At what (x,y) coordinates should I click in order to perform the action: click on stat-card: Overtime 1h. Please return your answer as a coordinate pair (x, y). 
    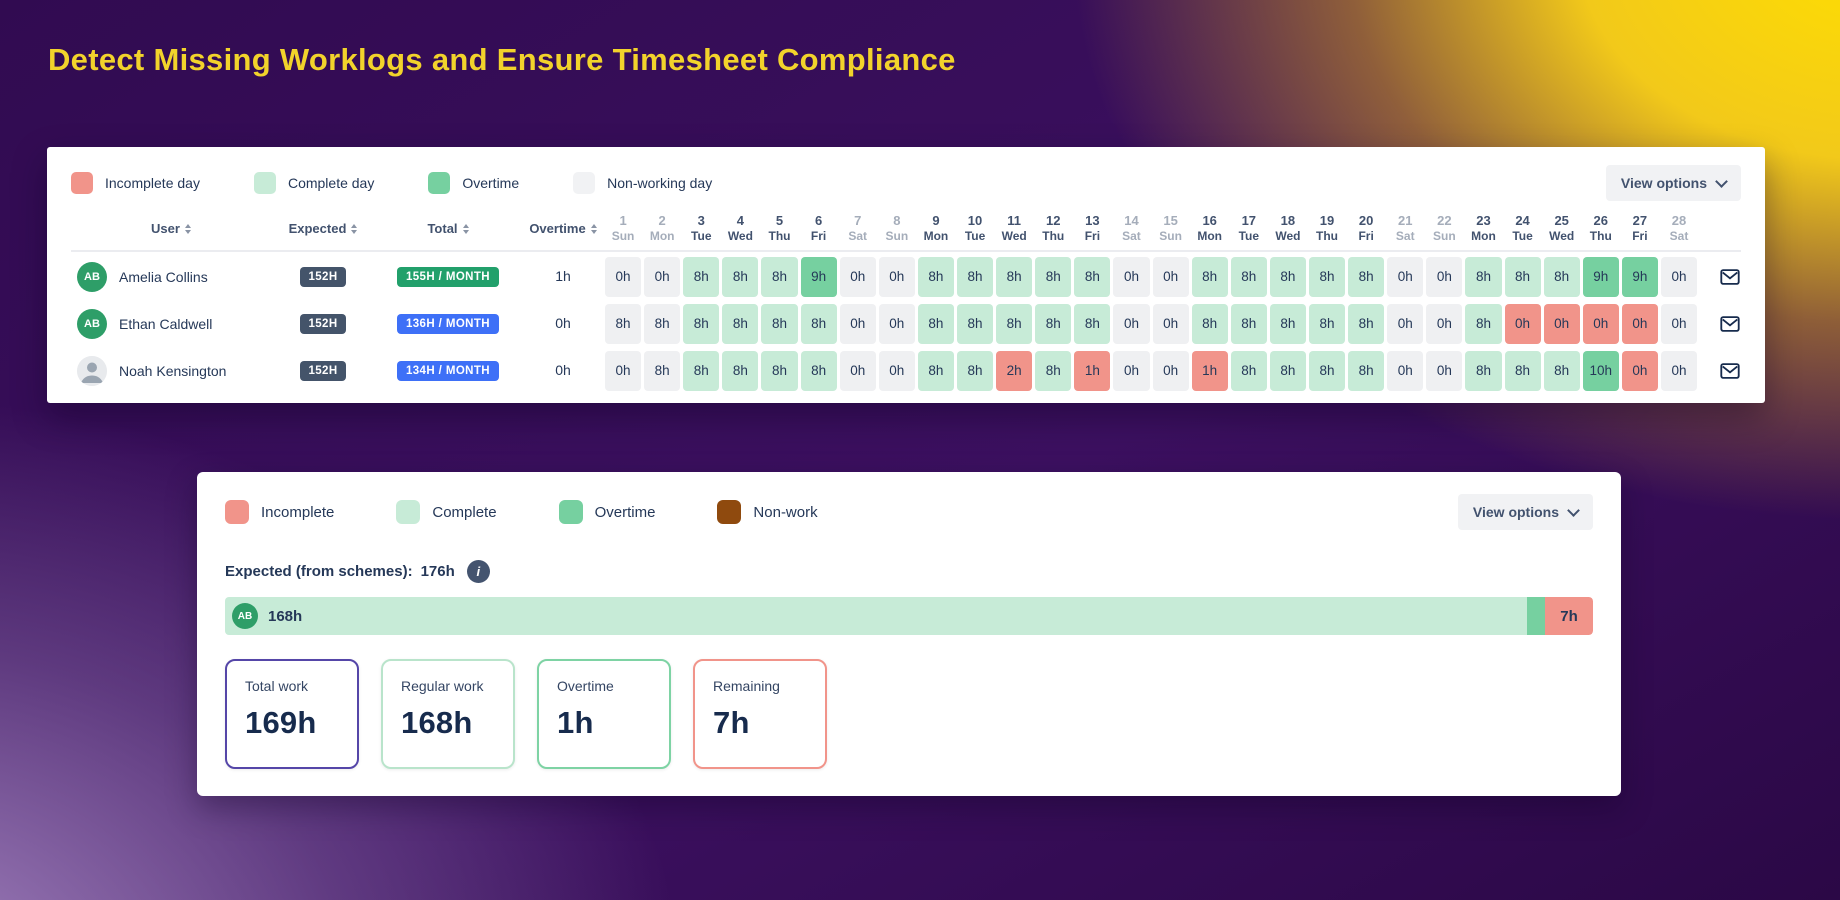
    Looking at the image, I should click on (604, 714).